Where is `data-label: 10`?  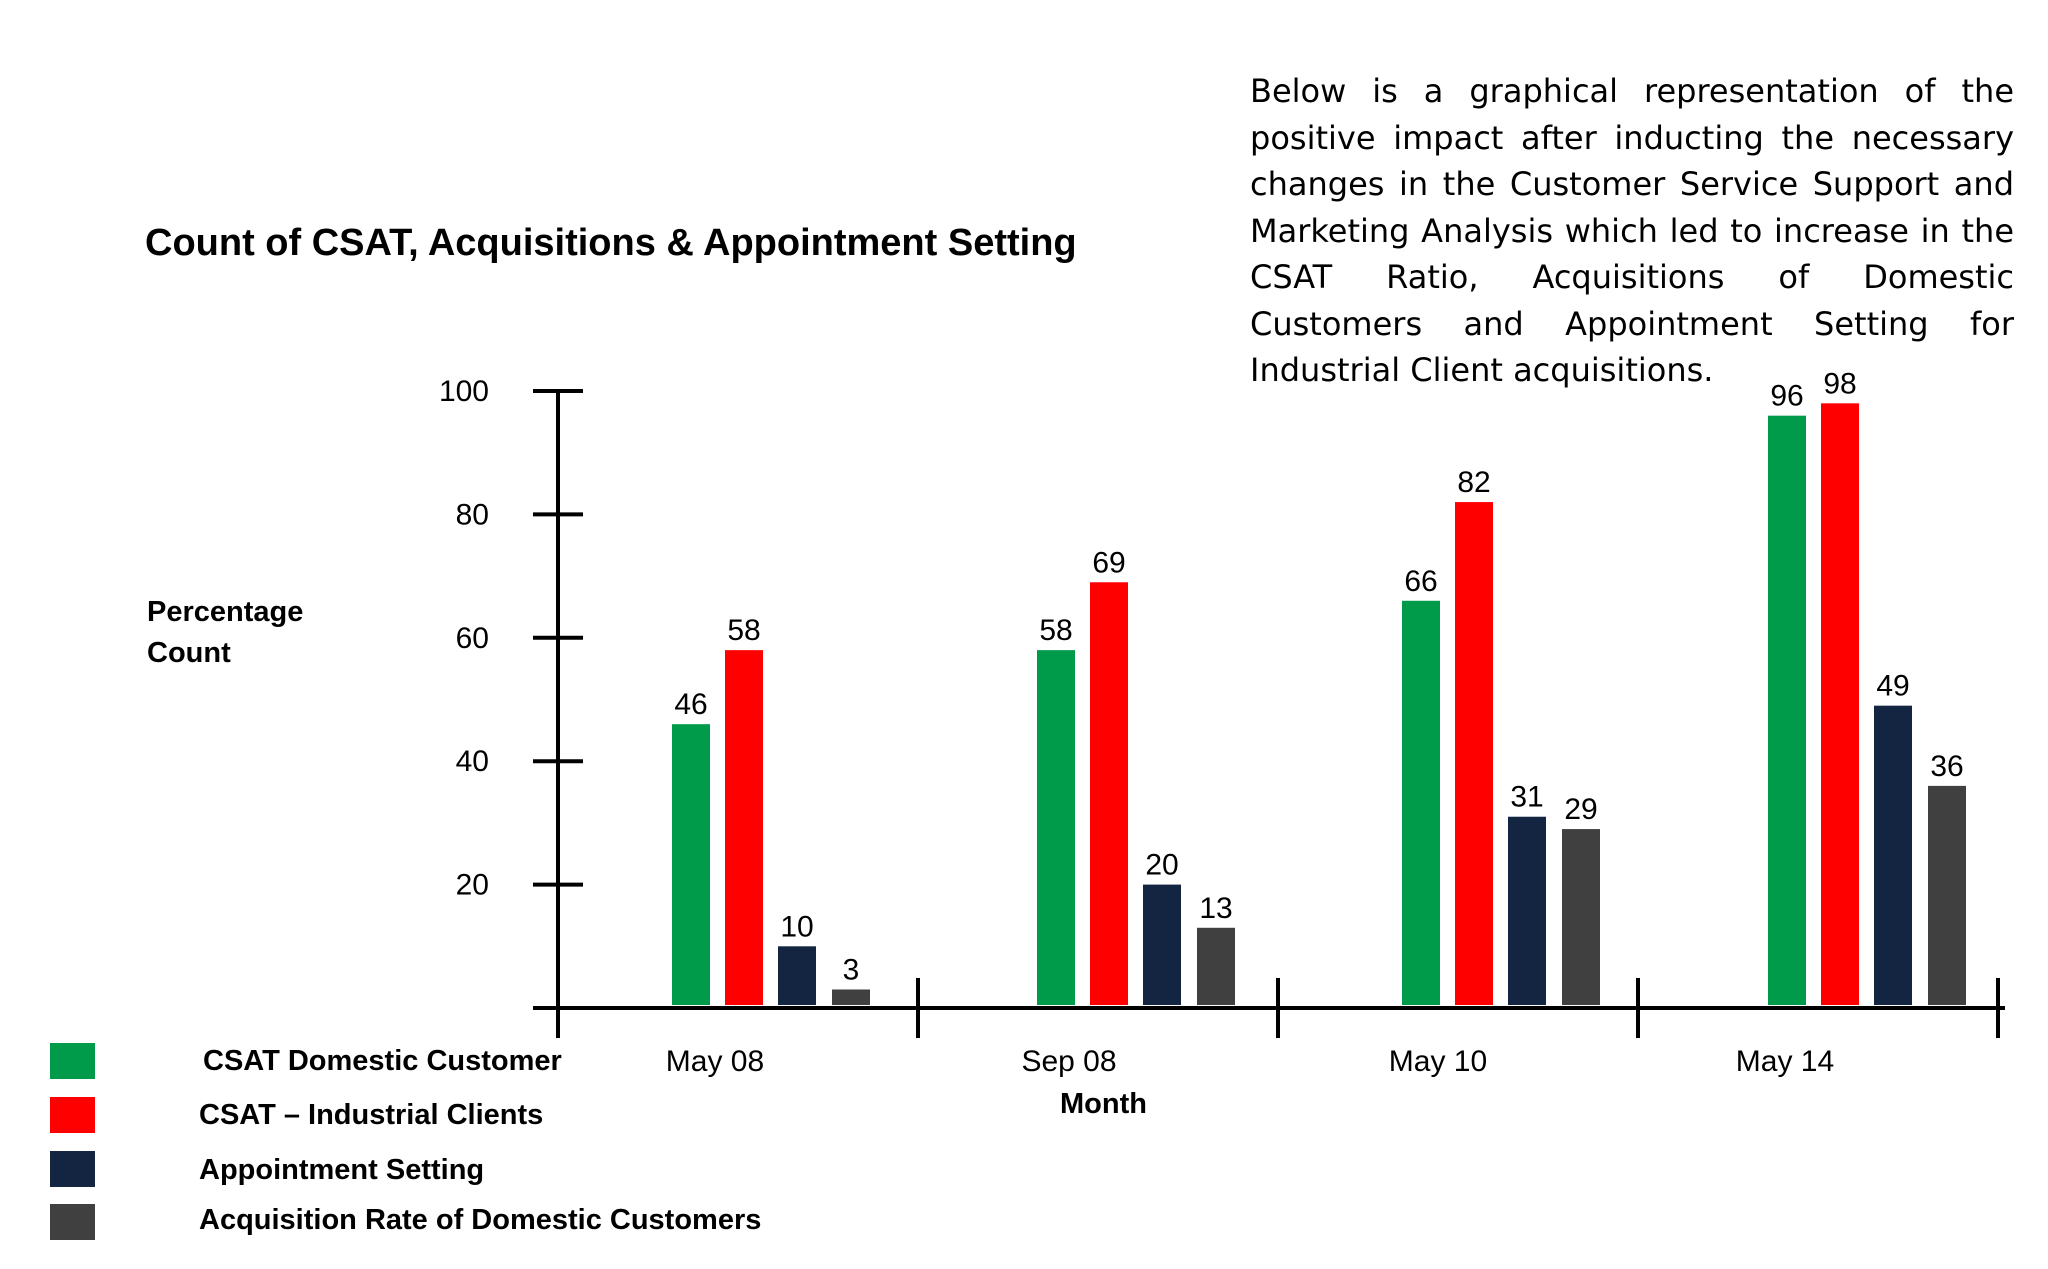 data-label: 10 is located at coordinates (796, 926).